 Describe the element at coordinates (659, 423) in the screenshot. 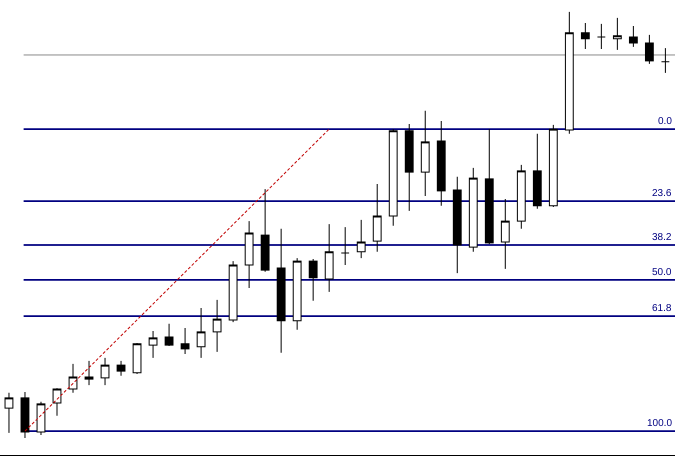

I see `annotation: 100.0` at that location.